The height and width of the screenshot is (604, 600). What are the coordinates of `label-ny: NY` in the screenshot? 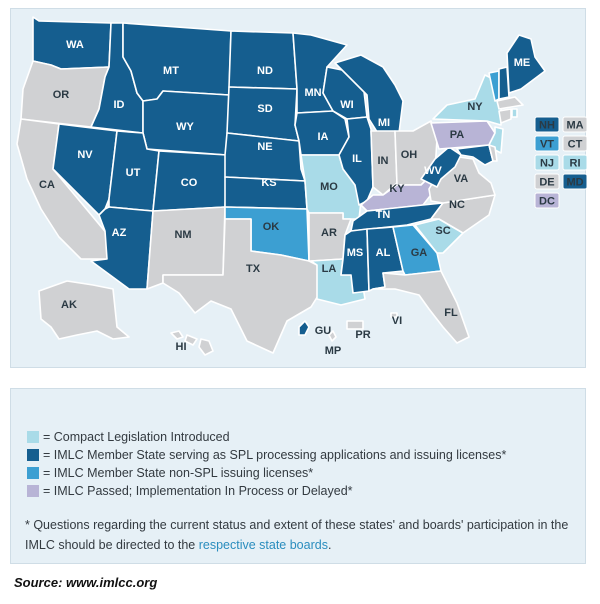 It's located at (475, 107).